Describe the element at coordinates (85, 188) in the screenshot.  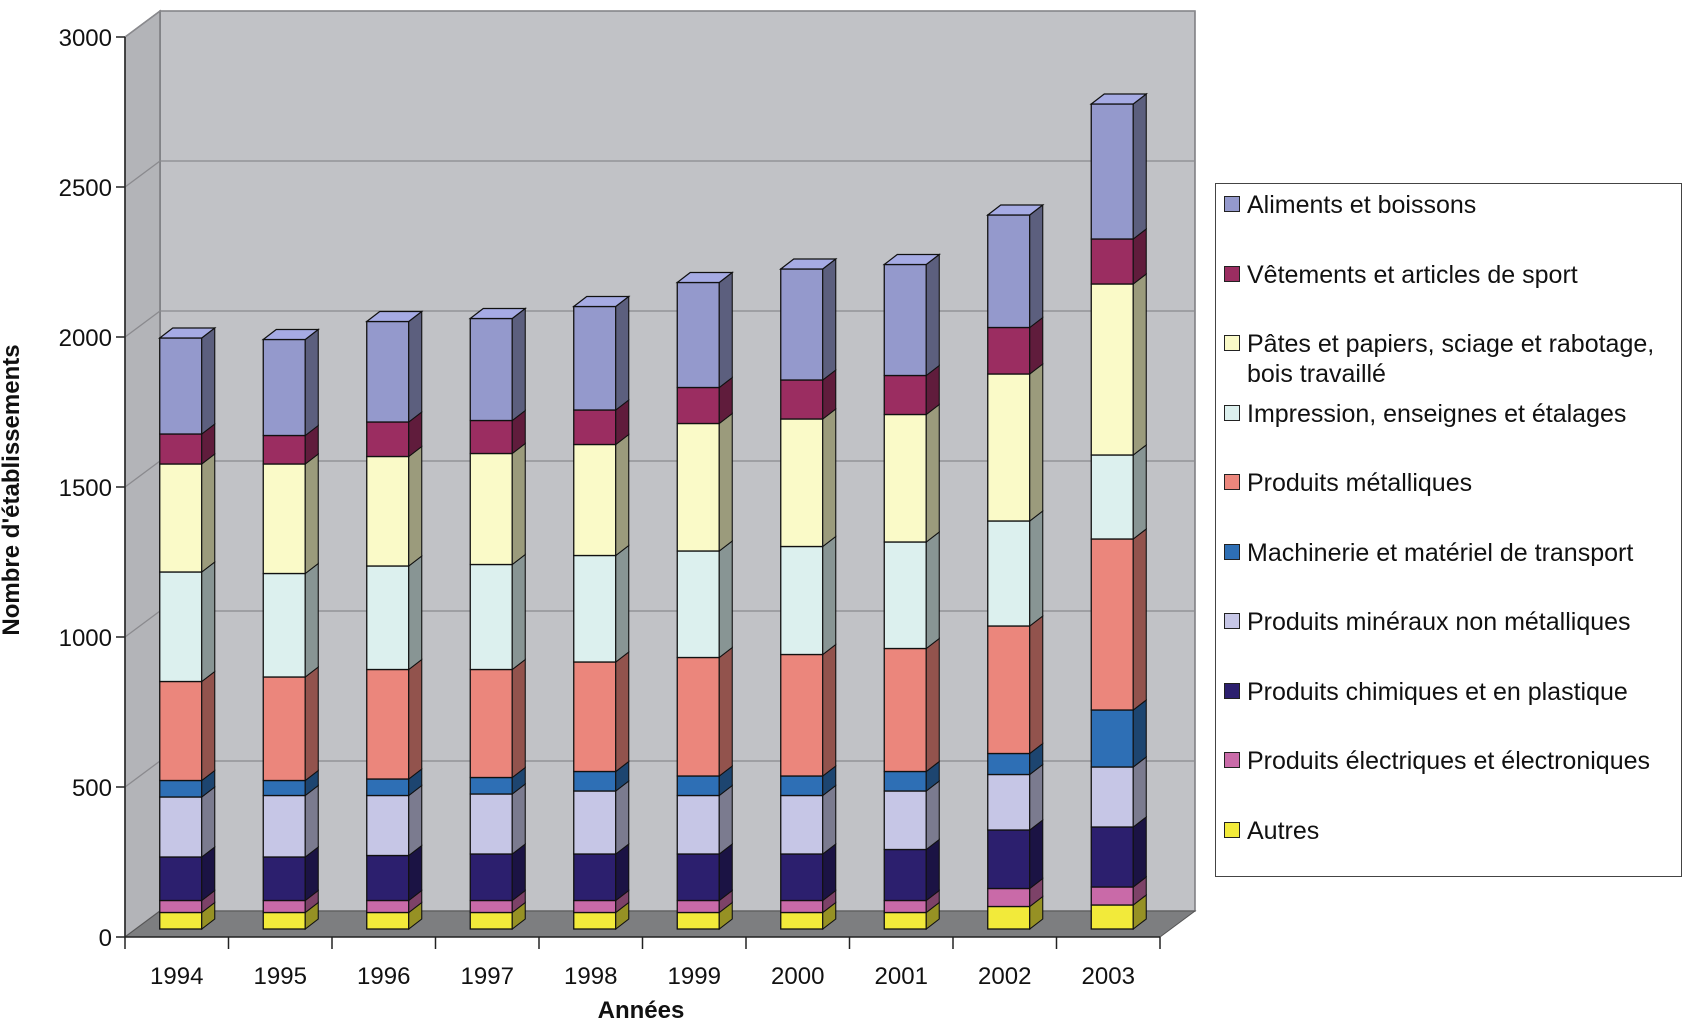
I see `y-tick-label: 2500` at that location.